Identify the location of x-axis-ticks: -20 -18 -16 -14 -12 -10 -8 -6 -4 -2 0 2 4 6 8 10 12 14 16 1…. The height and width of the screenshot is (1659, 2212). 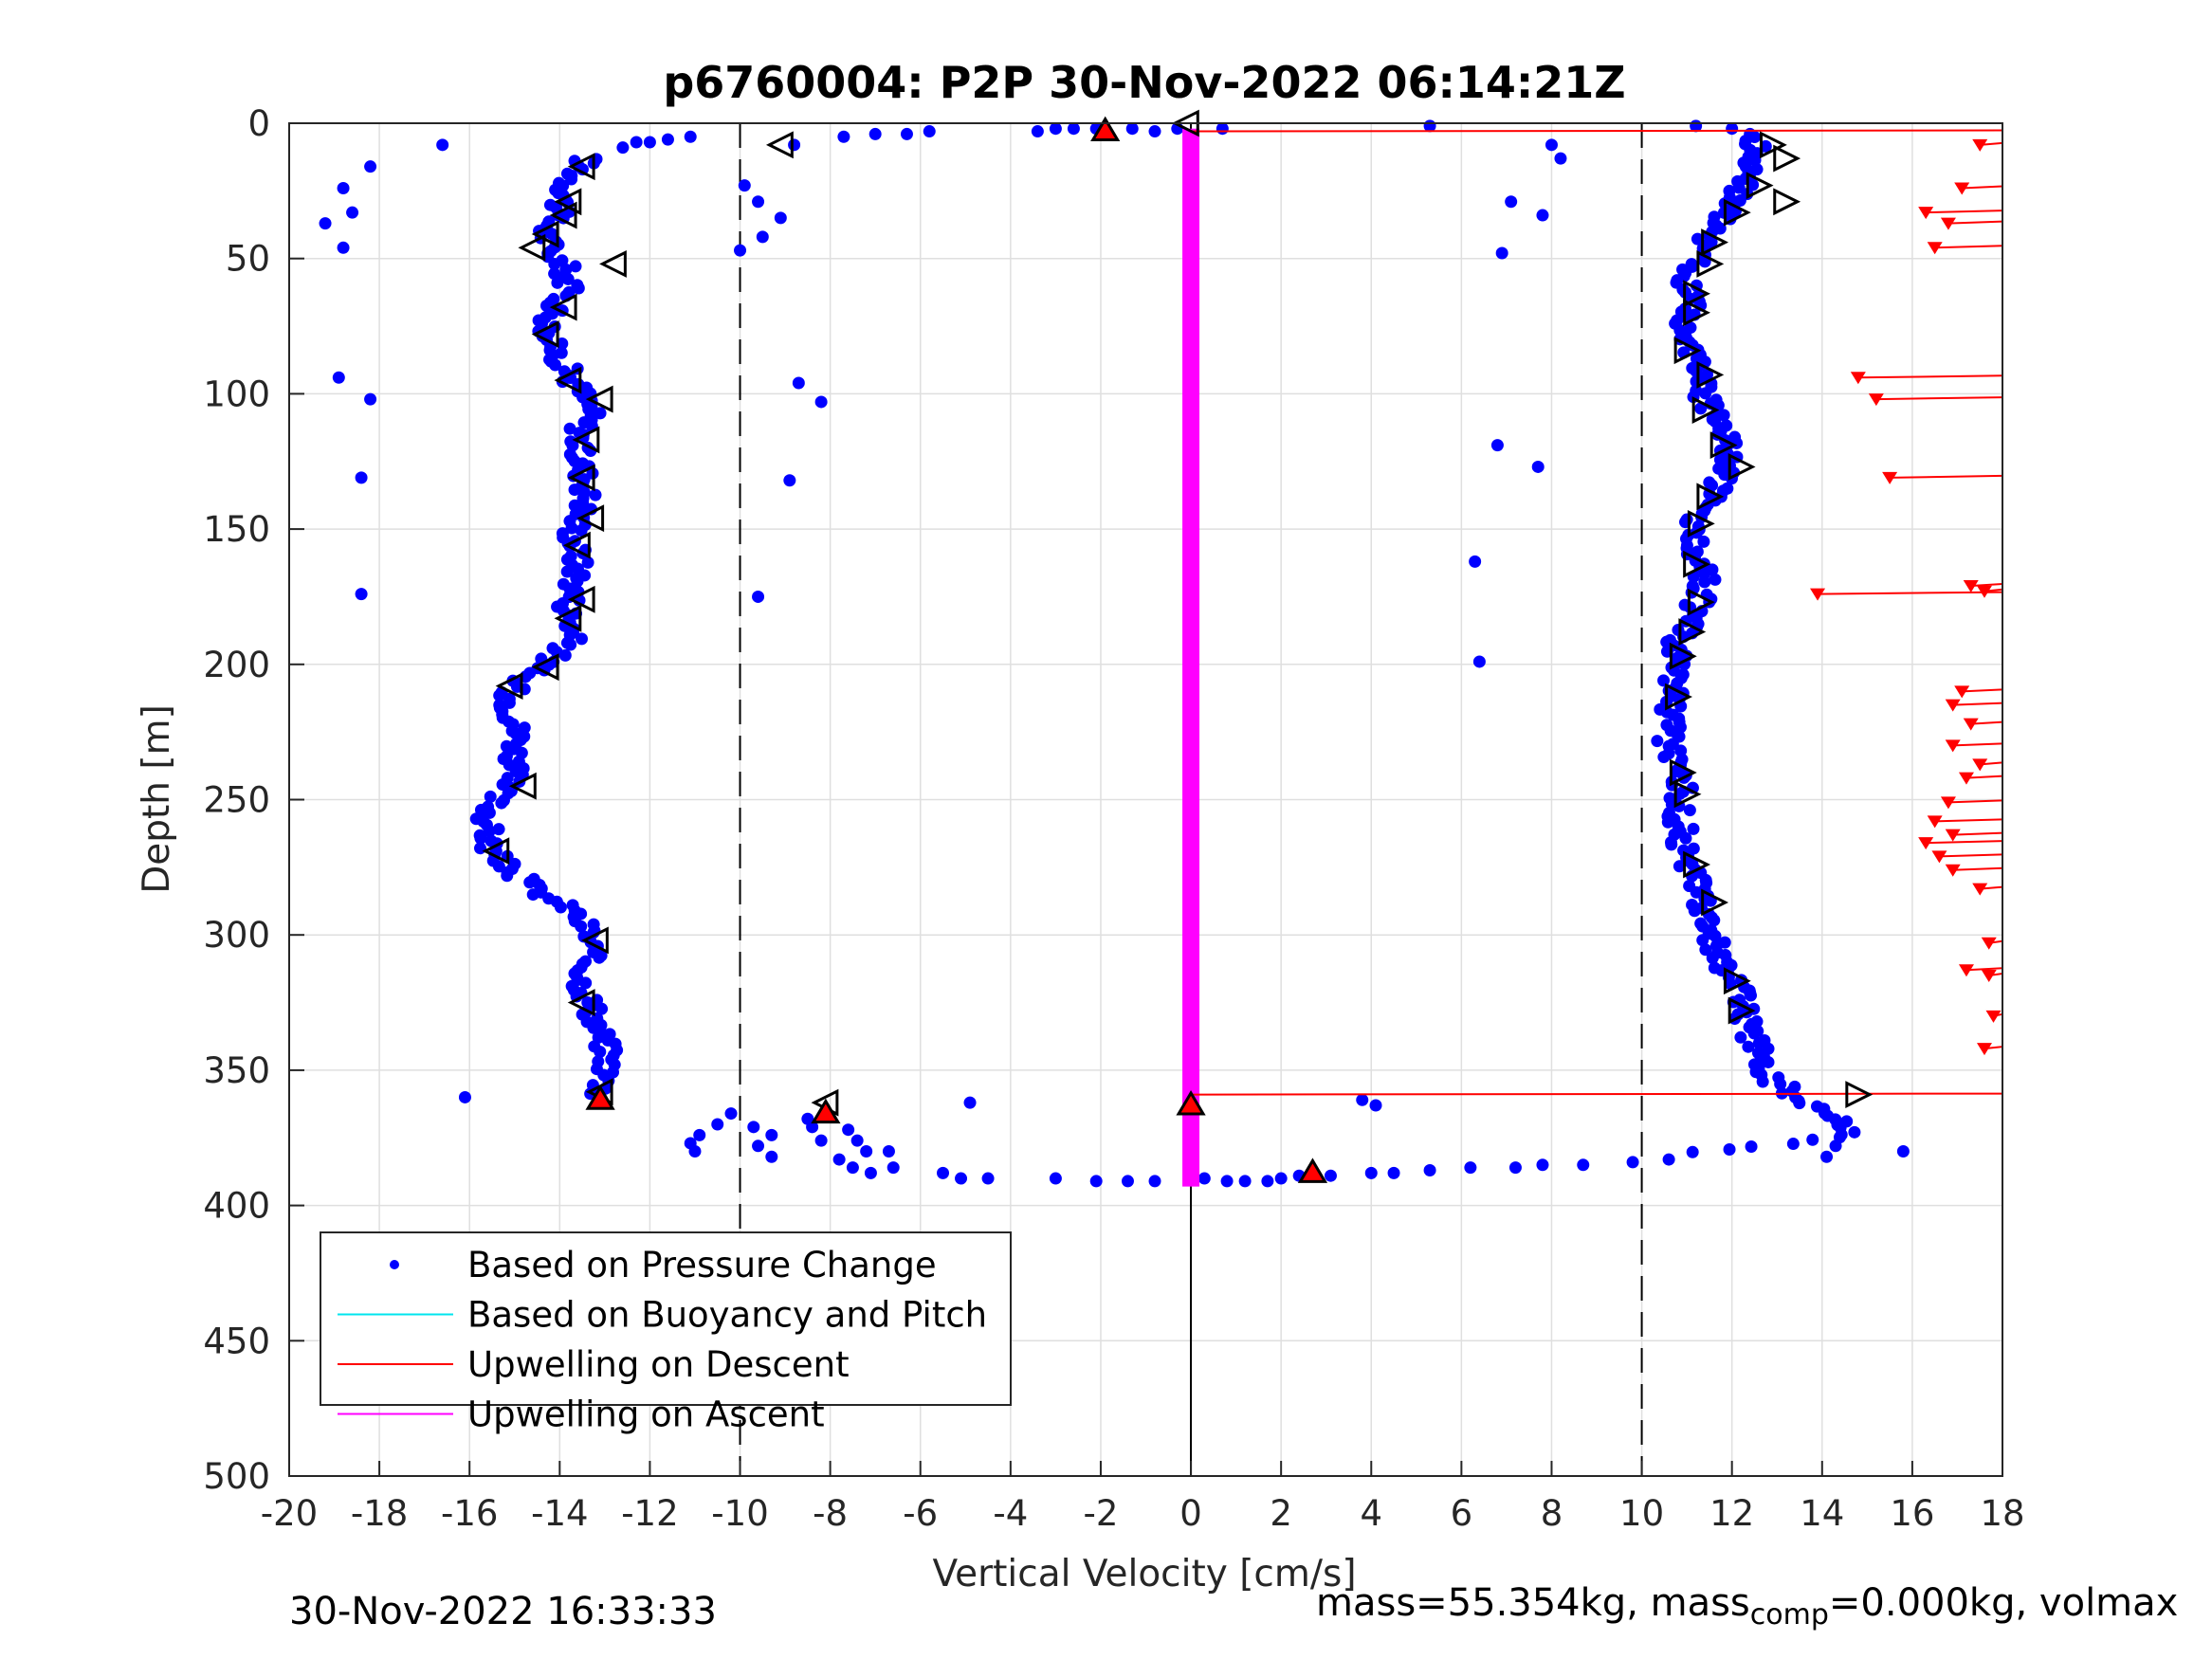
(1143, 1497).